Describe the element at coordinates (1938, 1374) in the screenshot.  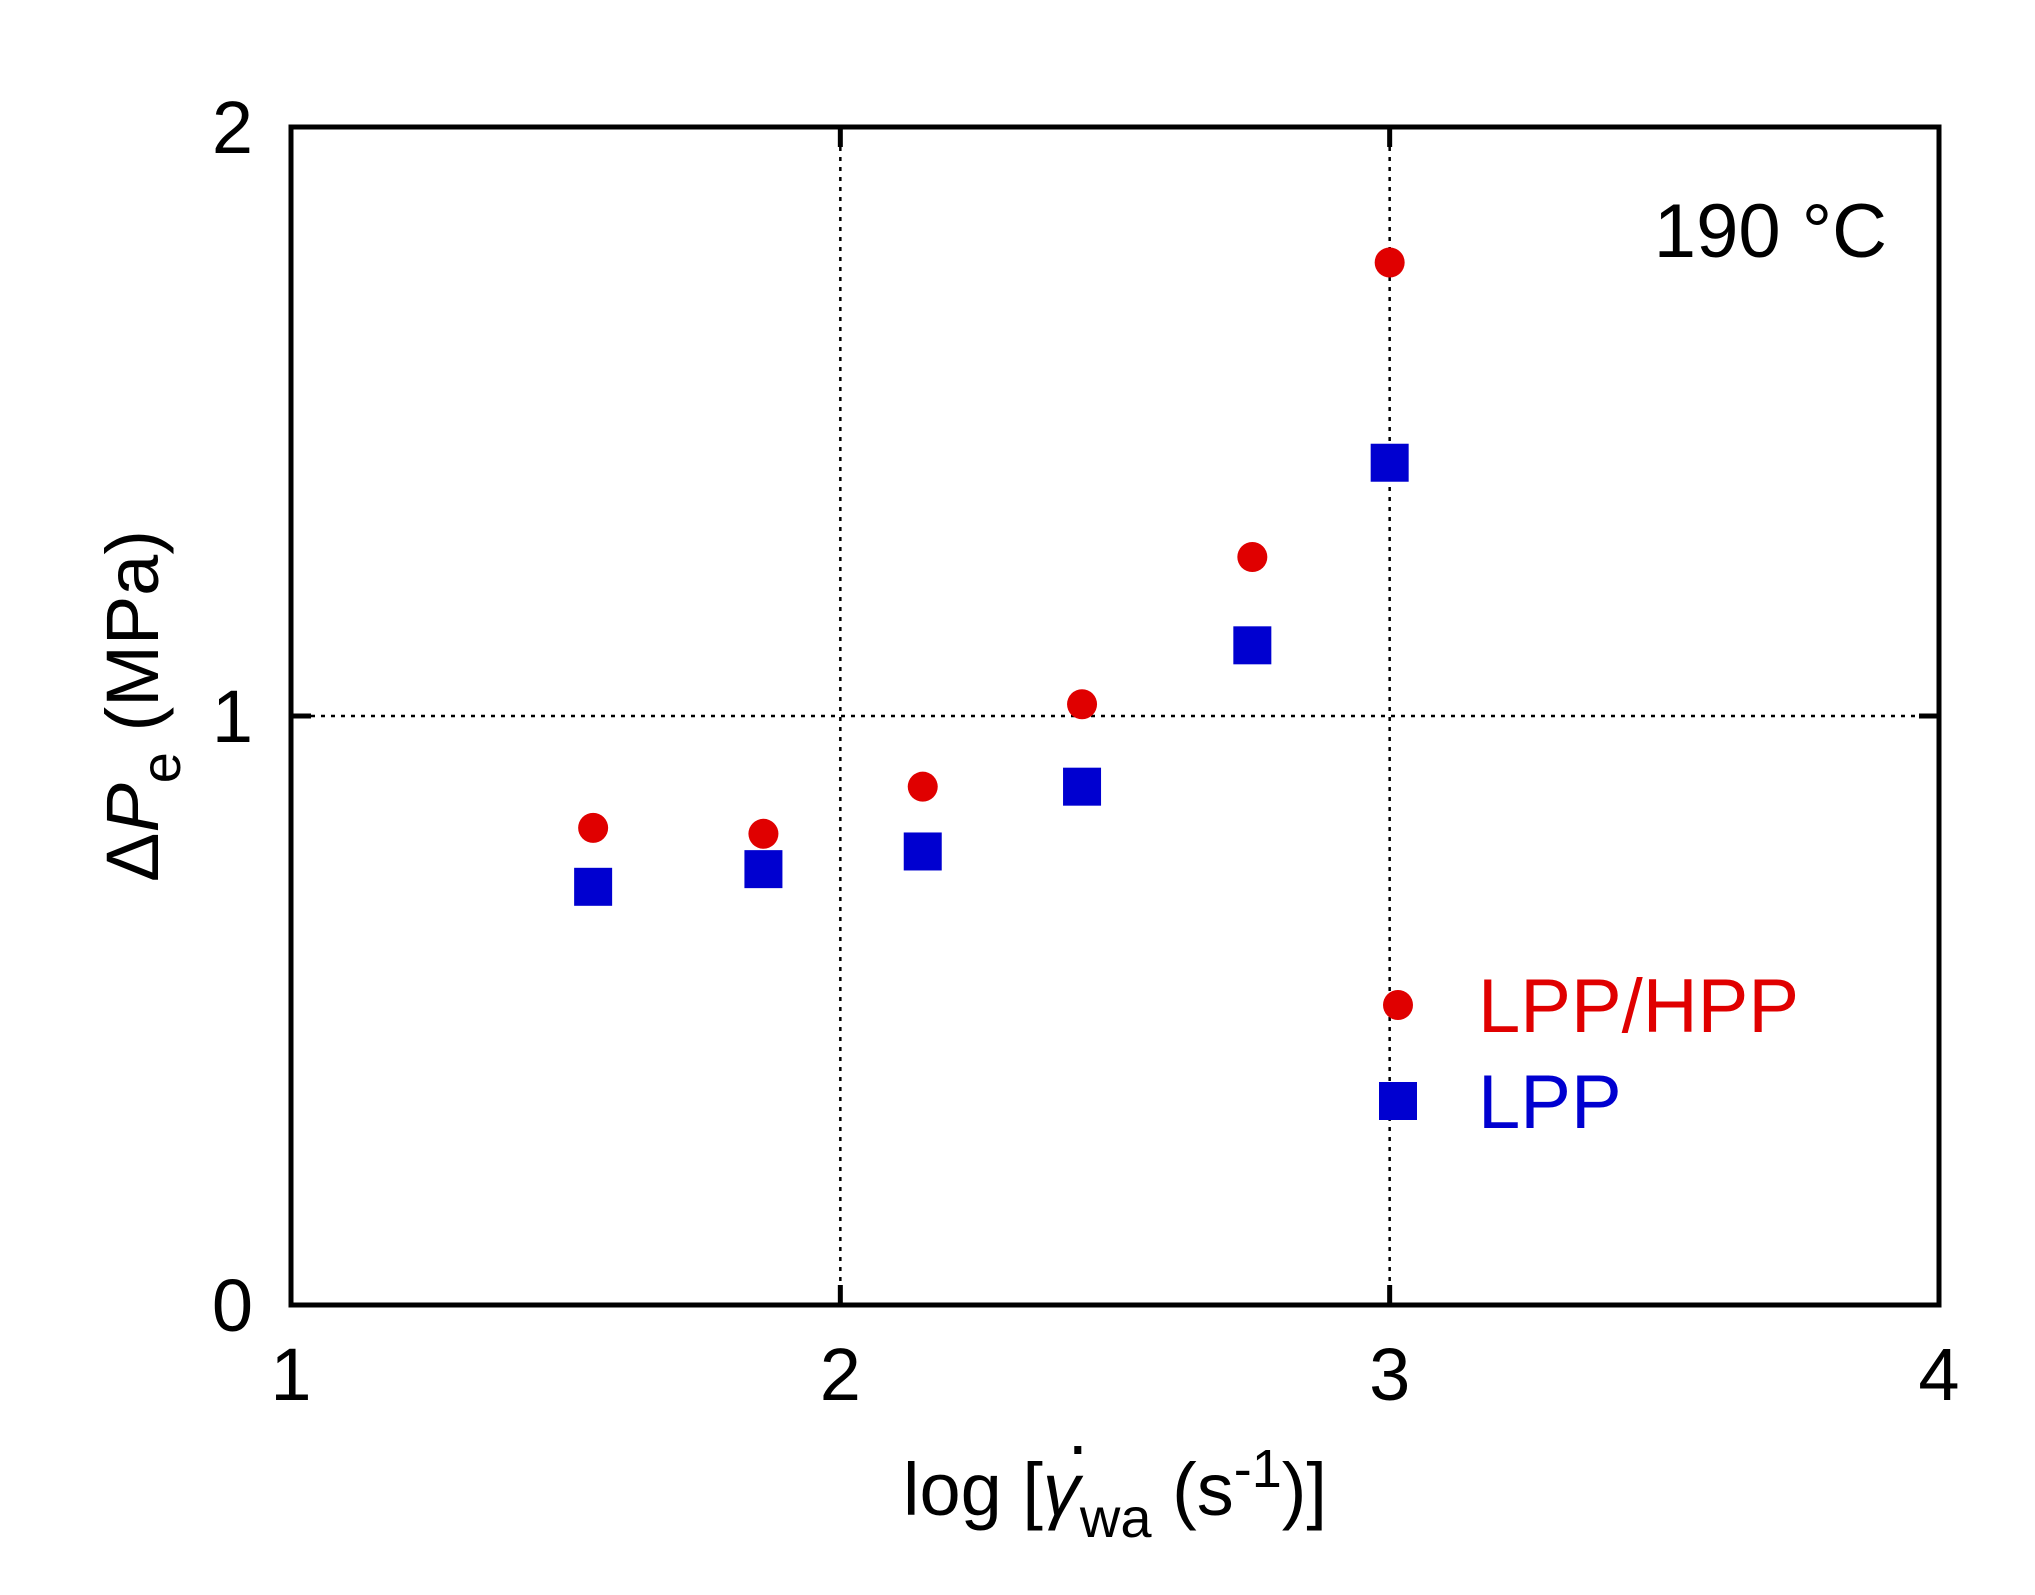
I see `x-tick-label-4: 4` at that location.